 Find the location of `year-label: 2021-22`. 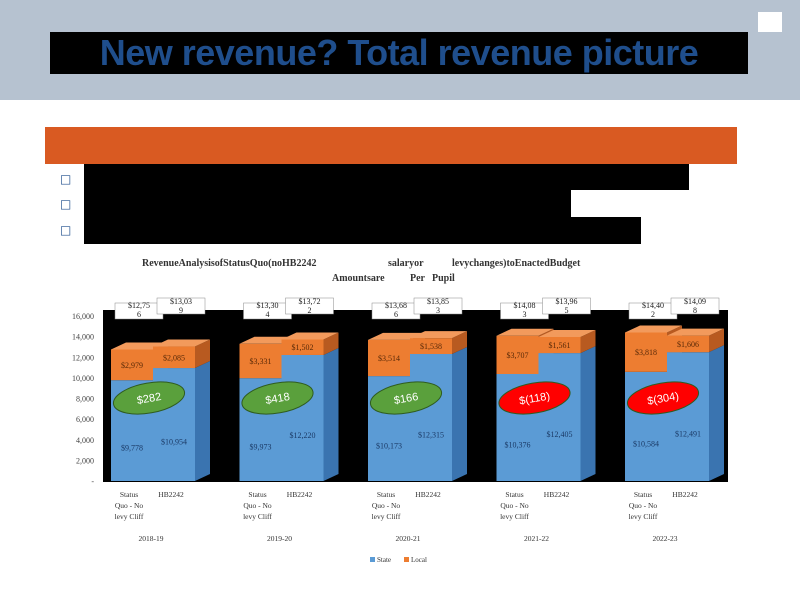

year-label: 2021-22 is located at coordinates (536, 538).